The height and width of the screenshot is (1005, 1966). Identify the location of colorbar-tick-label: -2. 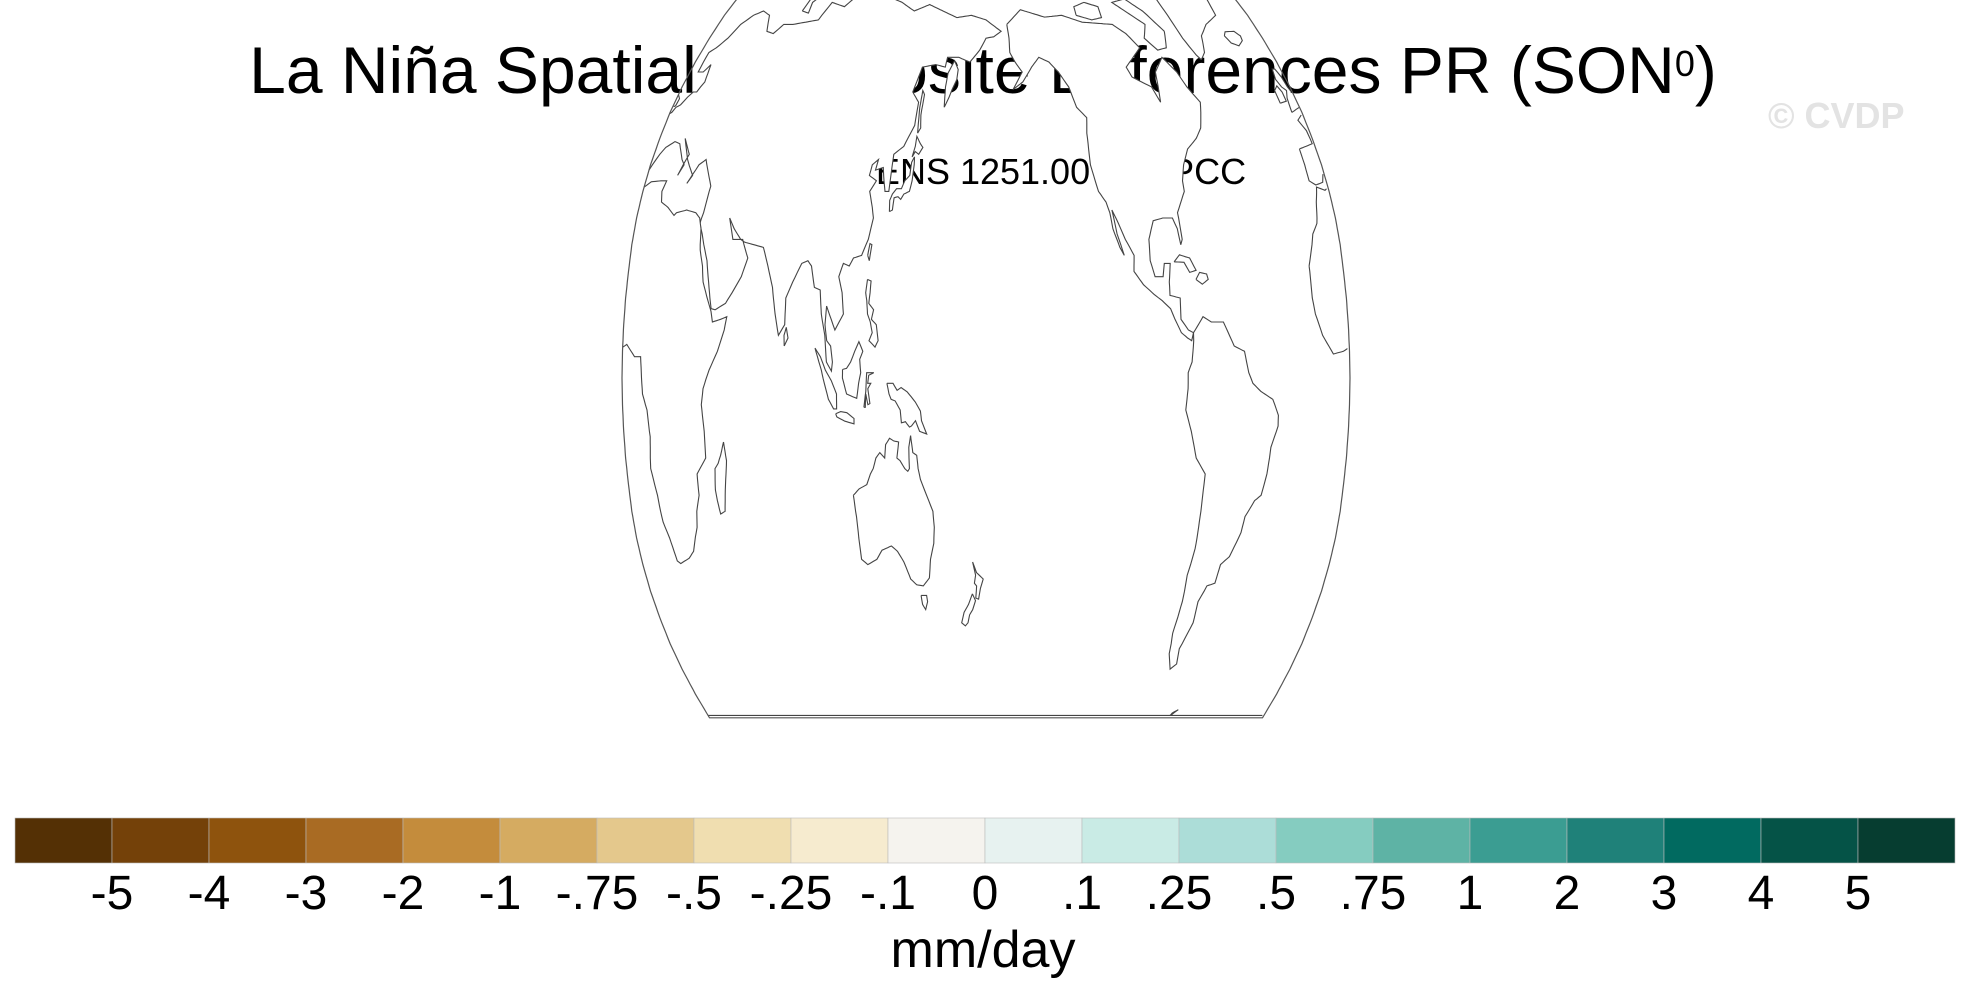
(403, 888).